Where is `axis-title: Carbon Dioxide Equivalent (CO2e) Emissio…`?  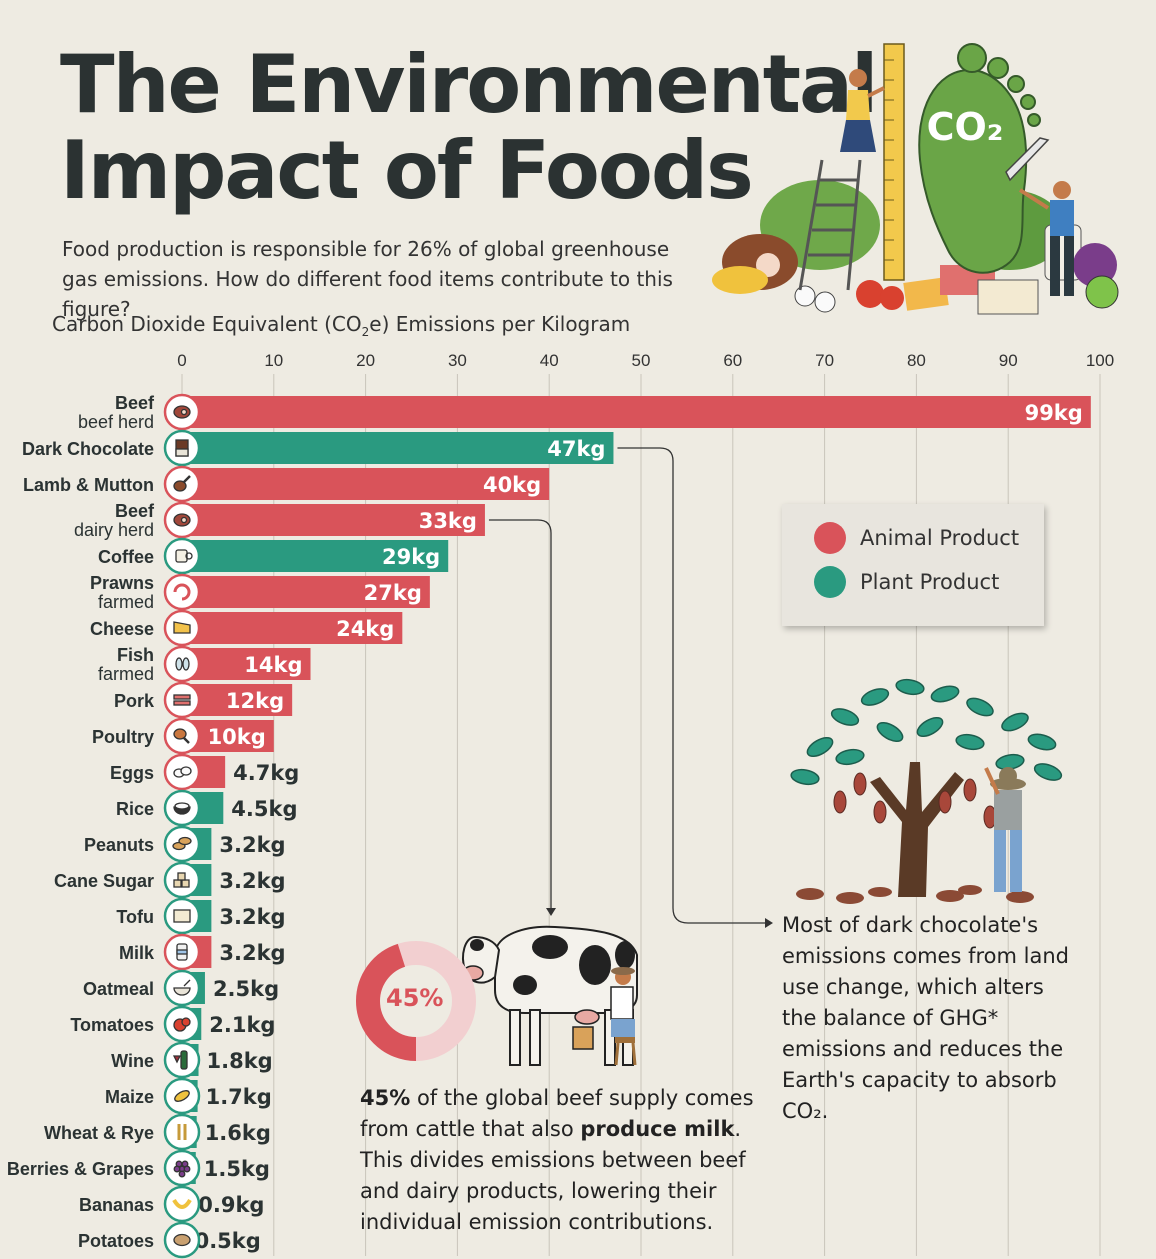
axis-title: Carbon Dioxide Equivalent (CO2e) Emissio… is located at coordinates (341, 325).